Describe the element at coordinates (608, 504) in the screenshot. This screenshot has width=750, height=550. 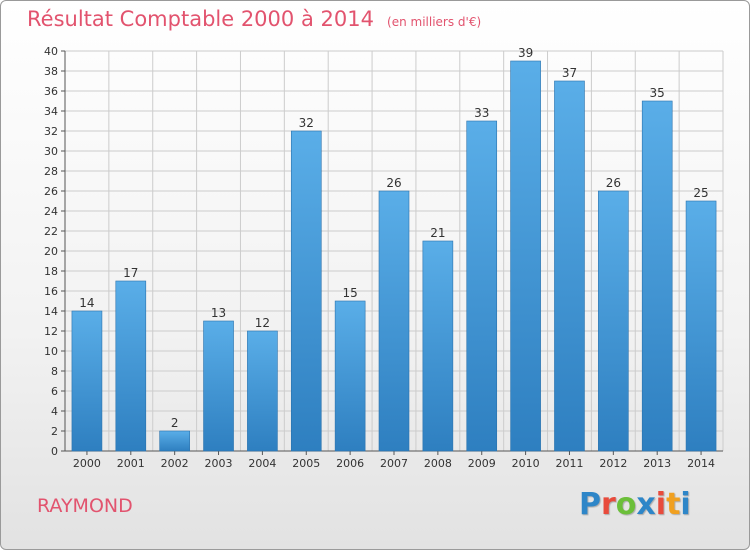
I see `logo-letter: r` at that location.